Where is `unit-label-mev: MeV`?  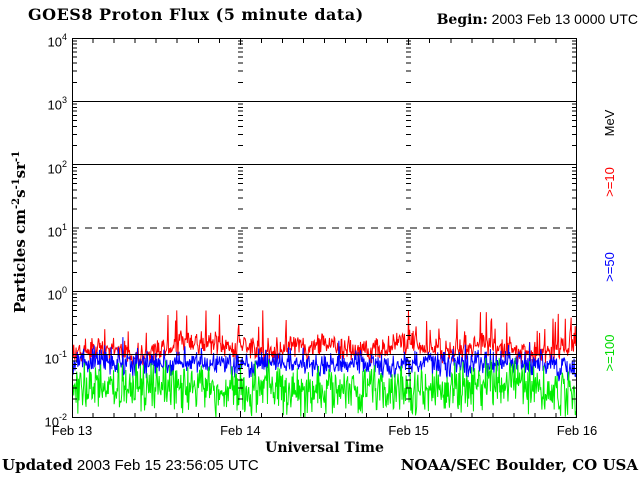 unit-label-mev: MeV is located at coordinates (609, 123).